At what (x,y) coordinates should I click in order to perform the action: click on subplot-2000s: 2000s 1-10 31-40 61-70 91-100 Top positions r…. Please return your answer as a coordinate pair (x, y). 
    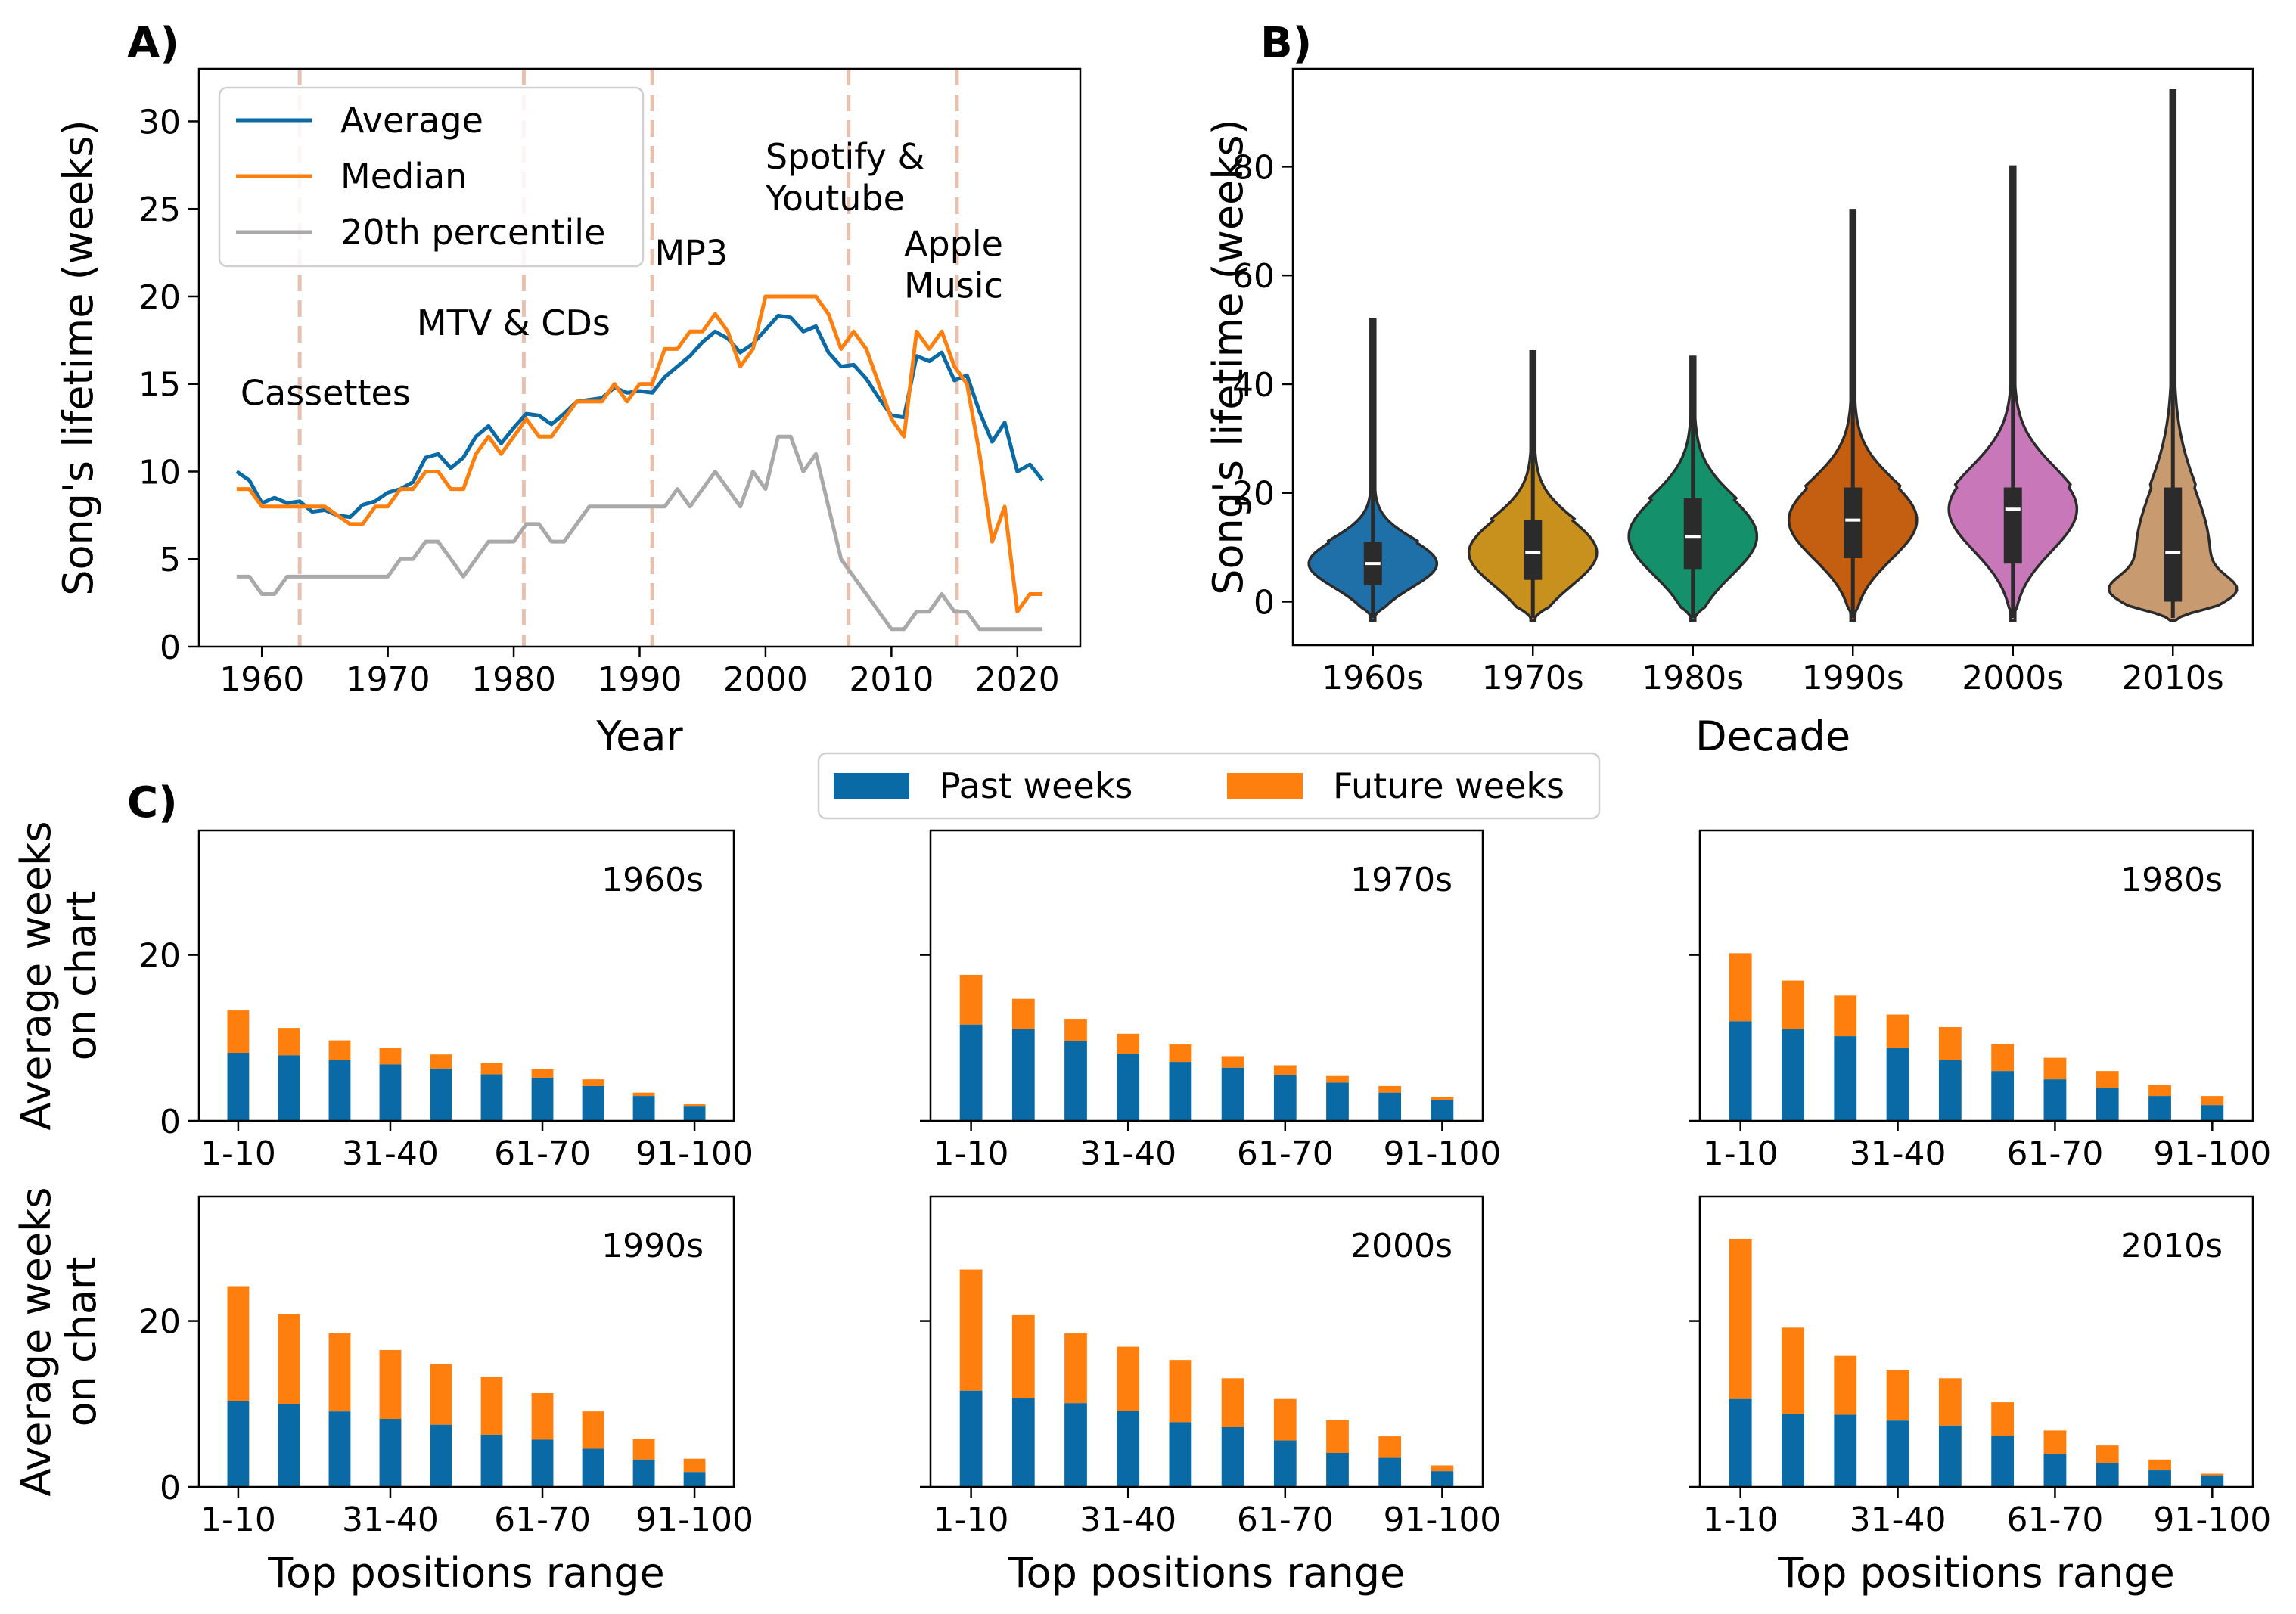
    Looking at the image, I should click on (1210, 1396).